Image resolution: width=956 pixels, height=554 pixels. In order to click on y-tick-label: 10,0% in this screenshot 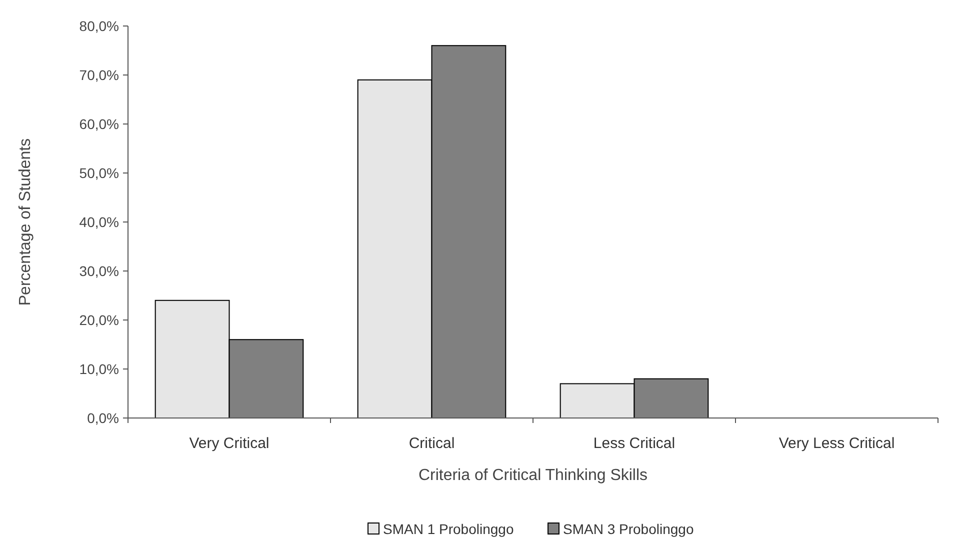, I will do `click(99, 368)`.